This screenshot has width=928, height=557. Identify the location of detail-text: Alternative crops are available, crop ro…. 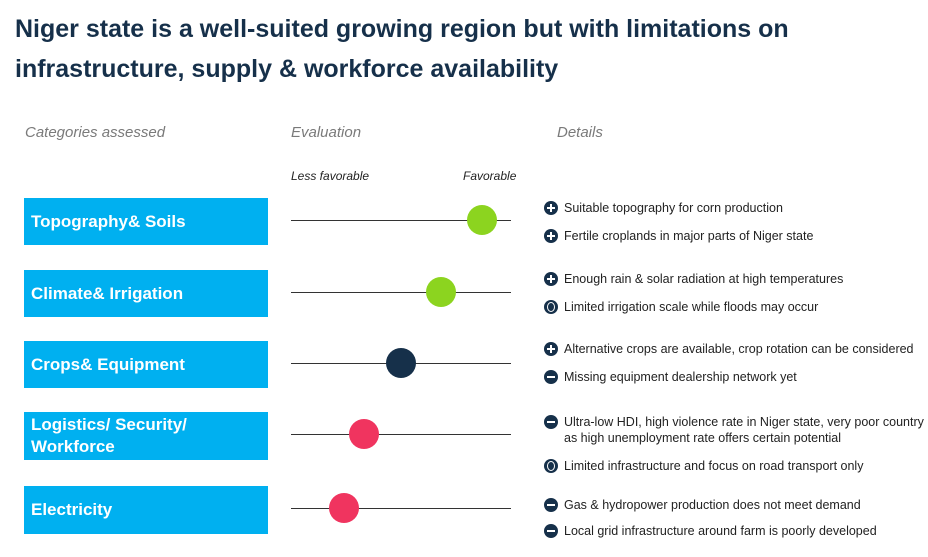
(739, 349).